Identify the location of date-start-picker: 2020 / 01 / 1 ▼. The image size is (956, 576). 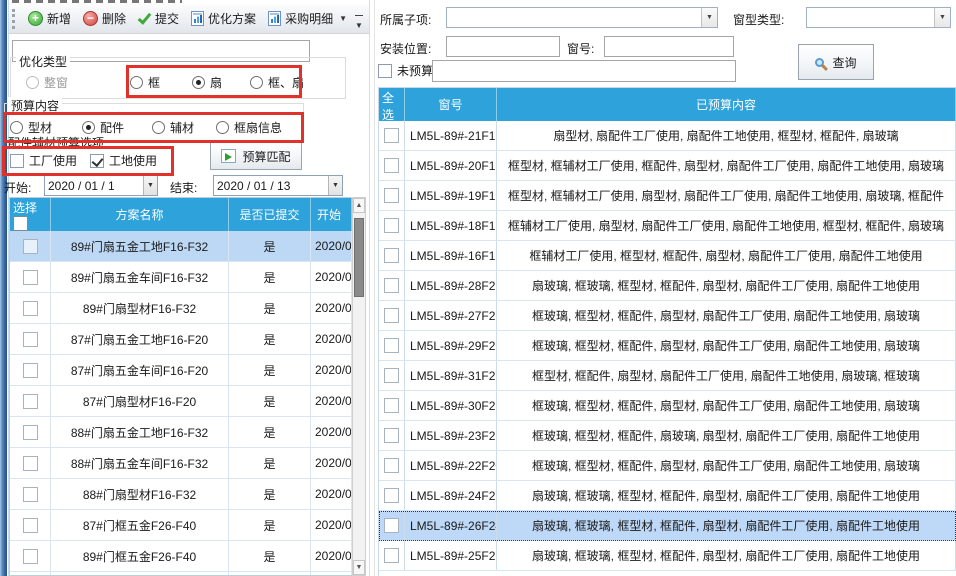
(101, 185).